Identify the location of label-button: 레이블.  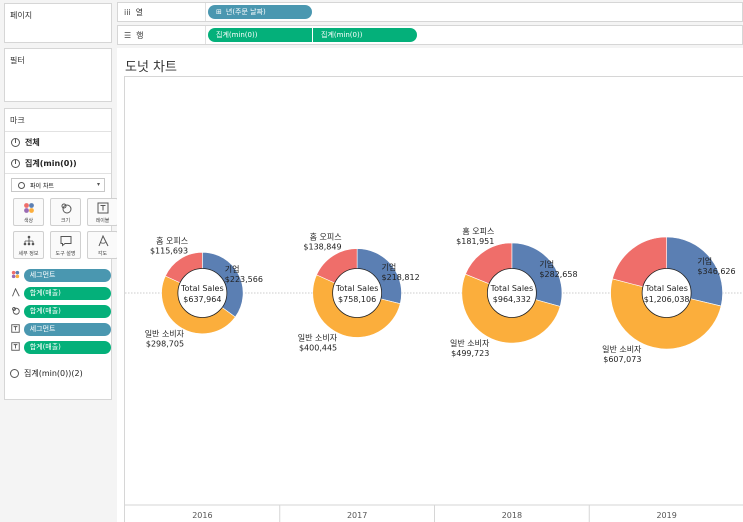
(102, 212).